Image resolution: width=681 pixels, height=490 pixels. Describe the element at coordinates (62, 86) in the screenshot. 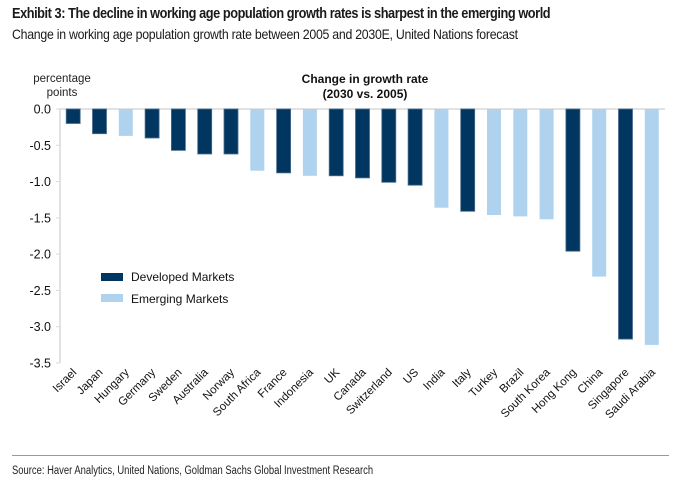

I see `y-axis-label: percentage points` at that location.